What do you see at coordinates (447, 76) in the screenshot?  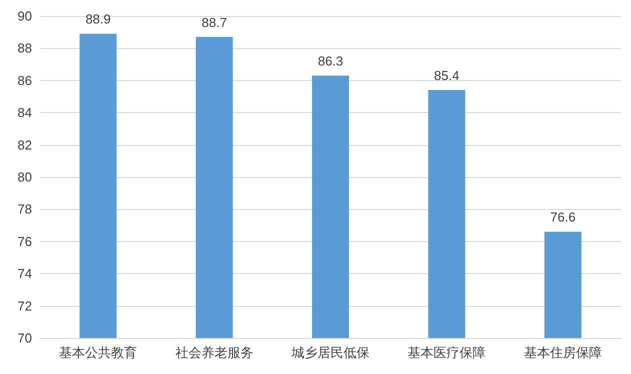 I see `data-label: 85.4` at bounding box center [447, 76].